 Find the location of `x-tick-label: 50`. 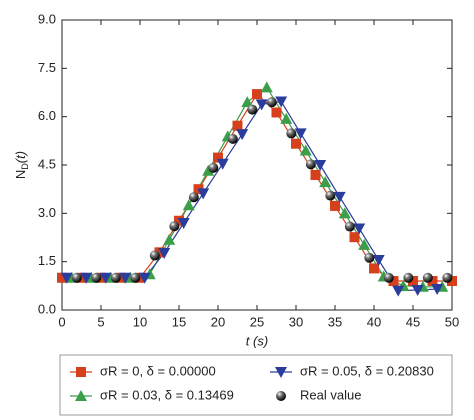

x-tick-label: 50 is located at coordinates (452, 321).